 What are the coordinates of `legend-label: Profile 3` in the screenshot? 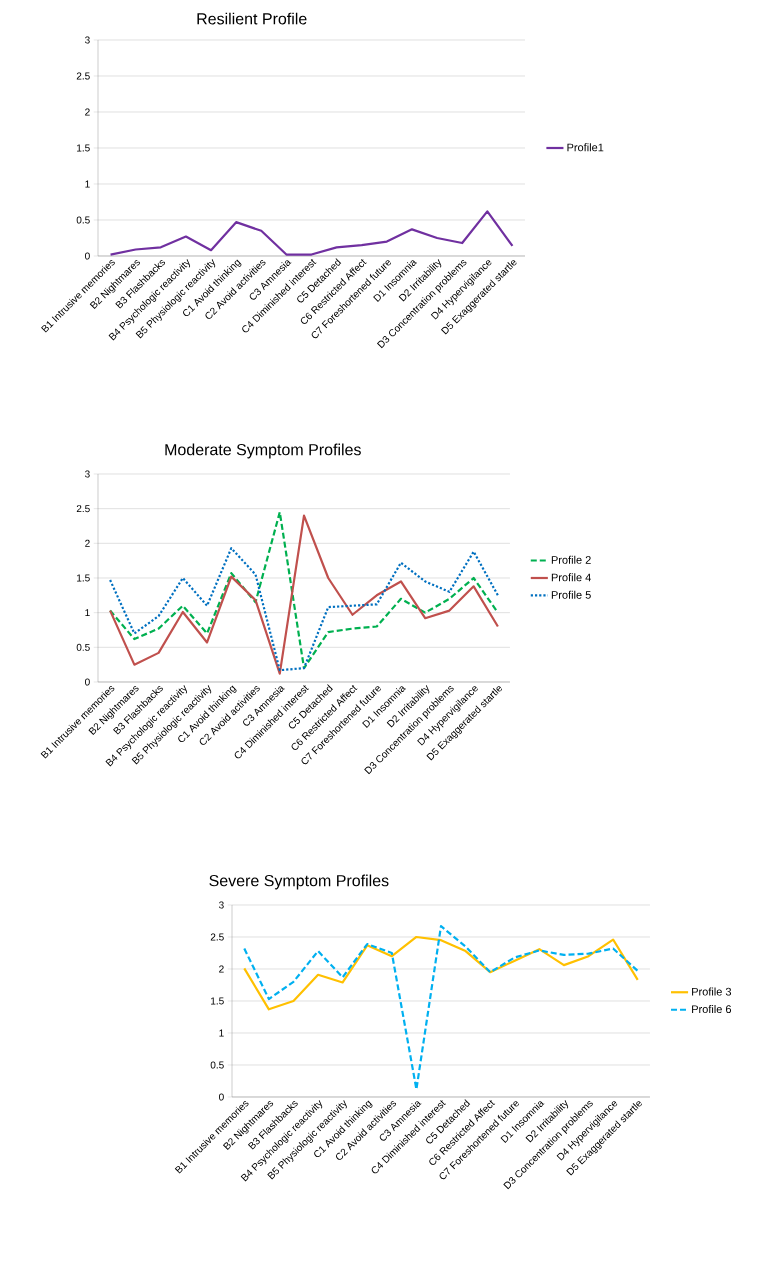 It's located at (712, 991).